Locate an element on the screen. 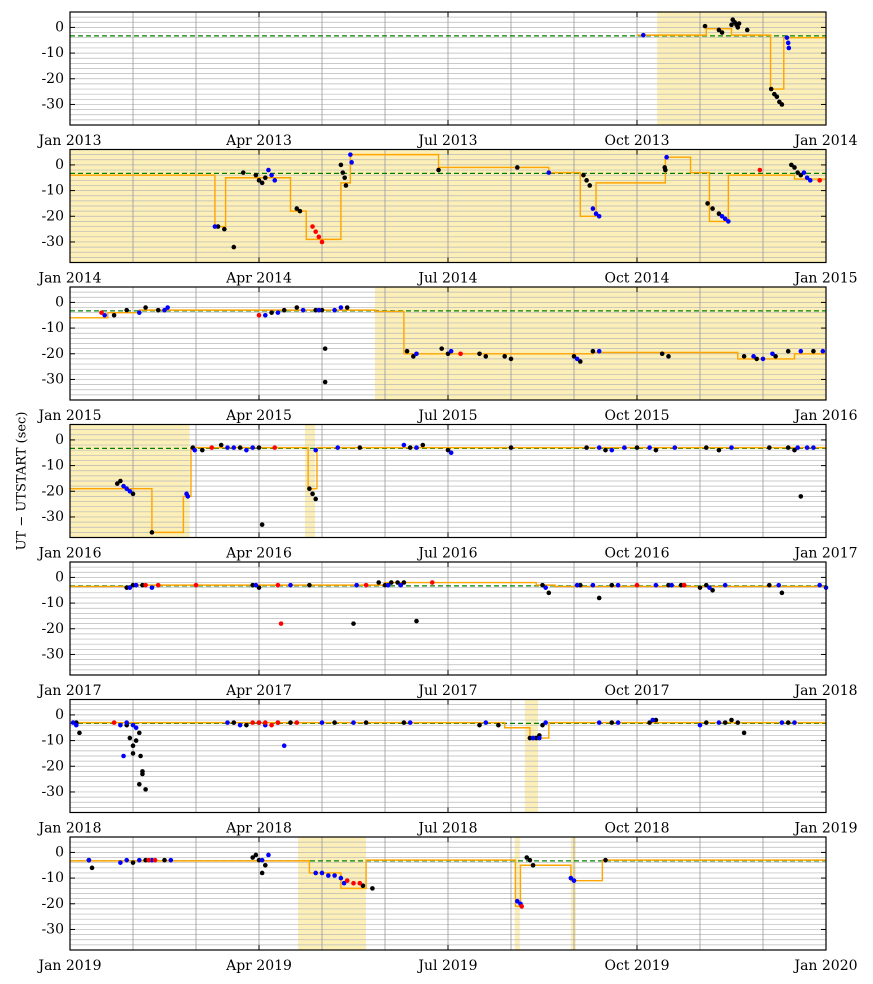 The image size is (873, 984). x-tick-label: Jan 2015 is located at coordinates (824, 279).